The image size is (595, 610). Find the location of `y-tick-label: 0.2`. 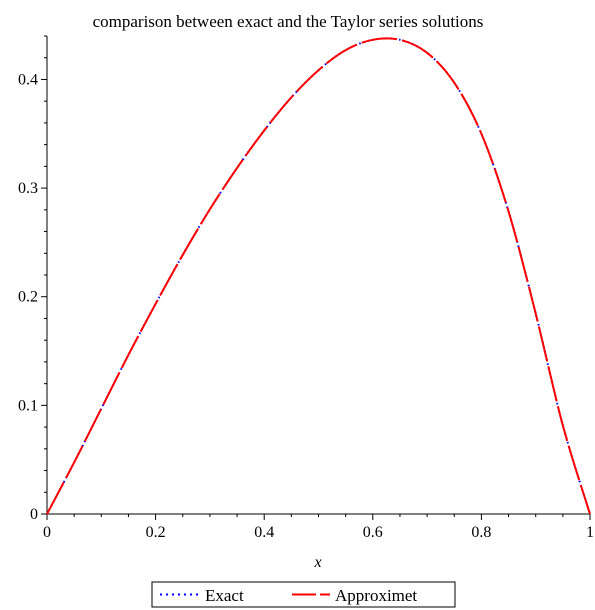

y-tick-label: 0.2 is located at coordinates (28, 297).